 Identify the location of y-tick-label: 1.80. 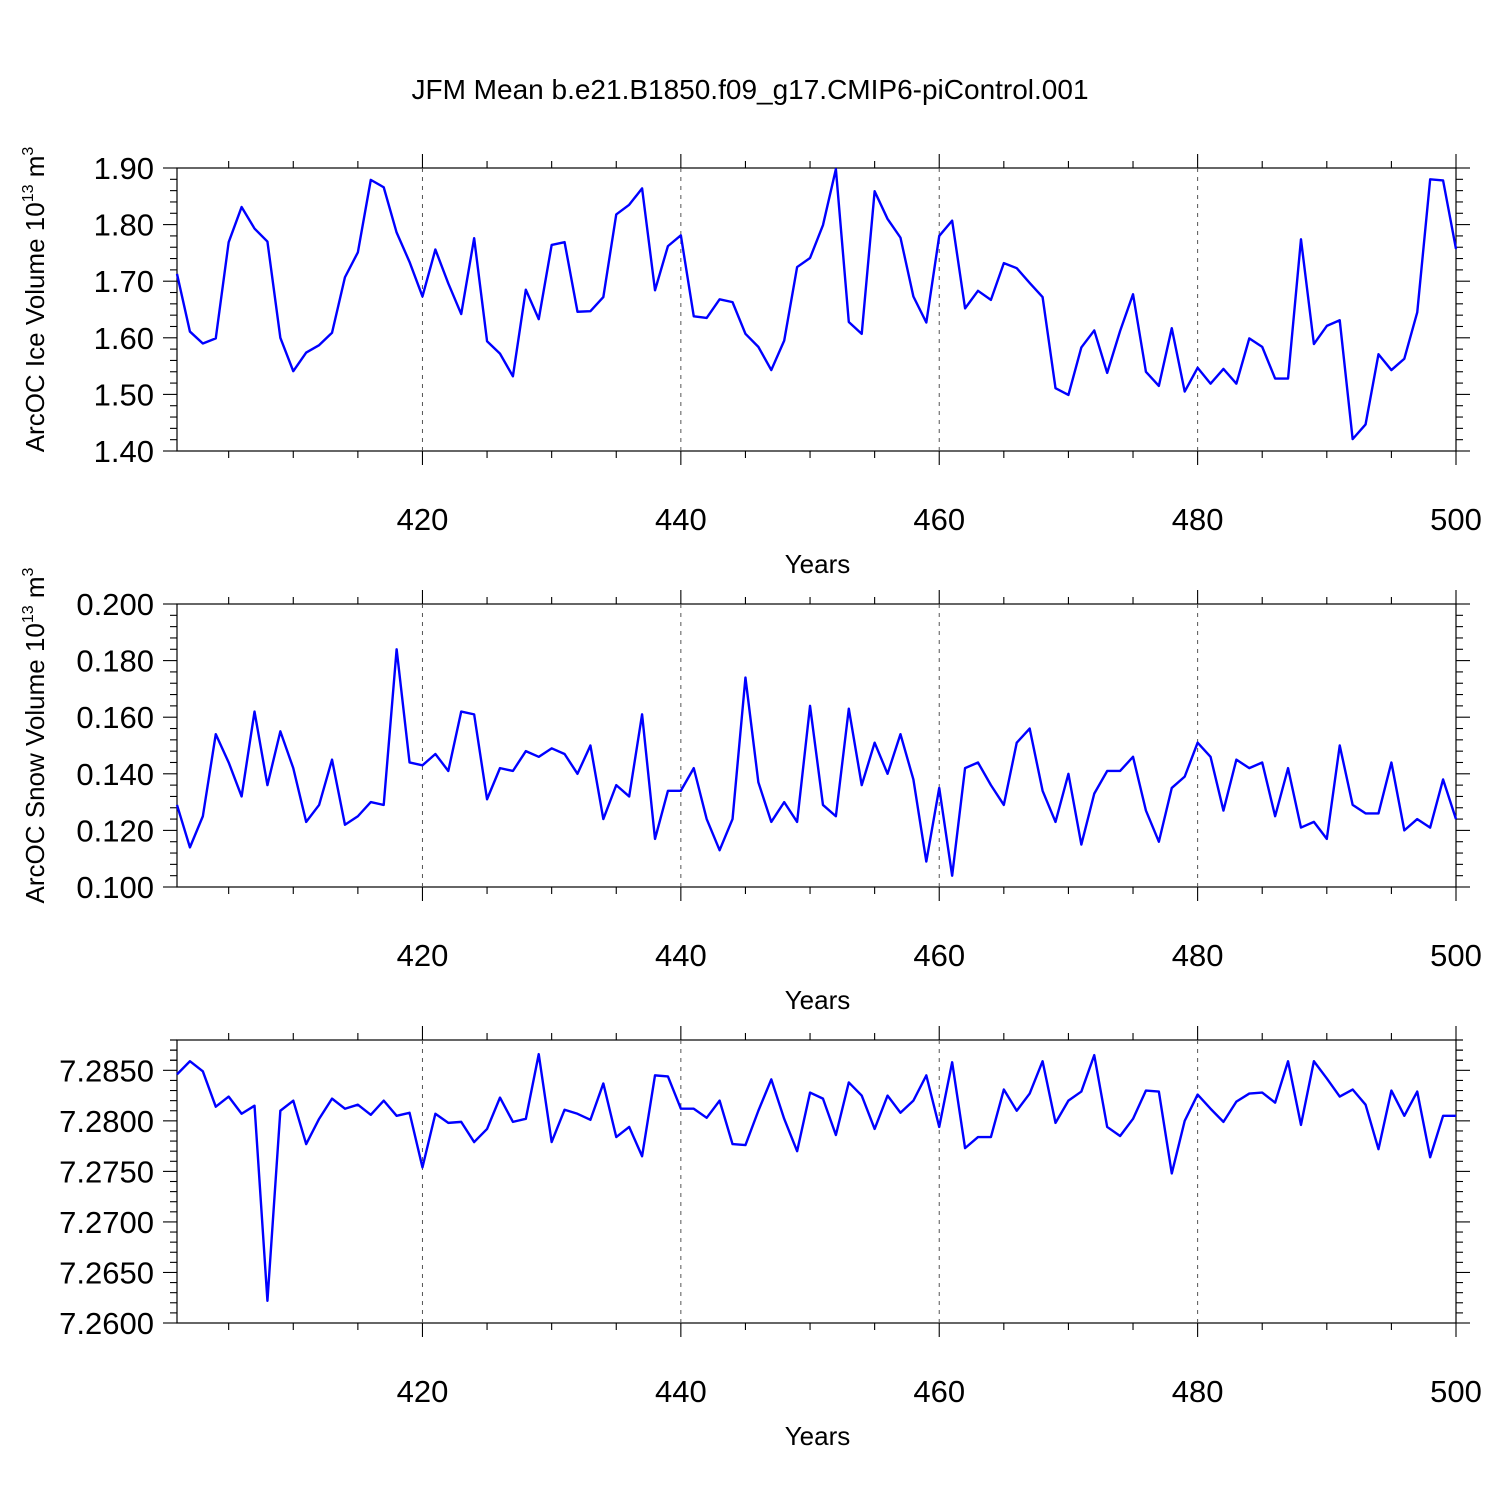
(124, 225).